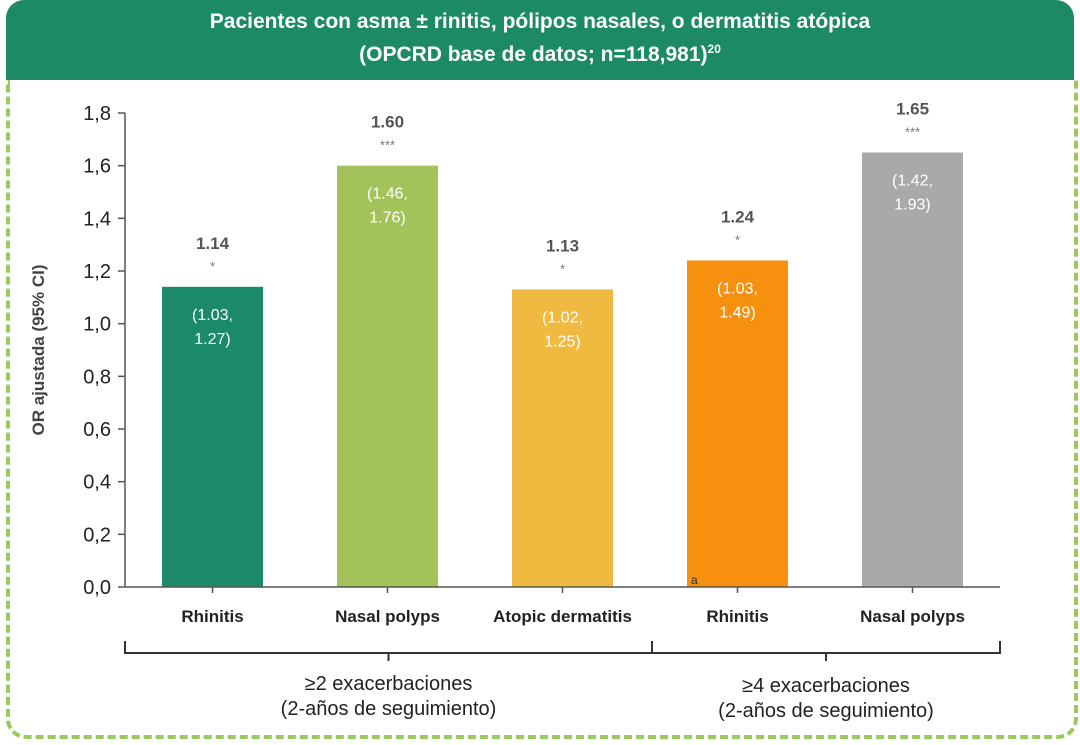  I want to click on ci-label-line2: 1.25), so click(562, 341).